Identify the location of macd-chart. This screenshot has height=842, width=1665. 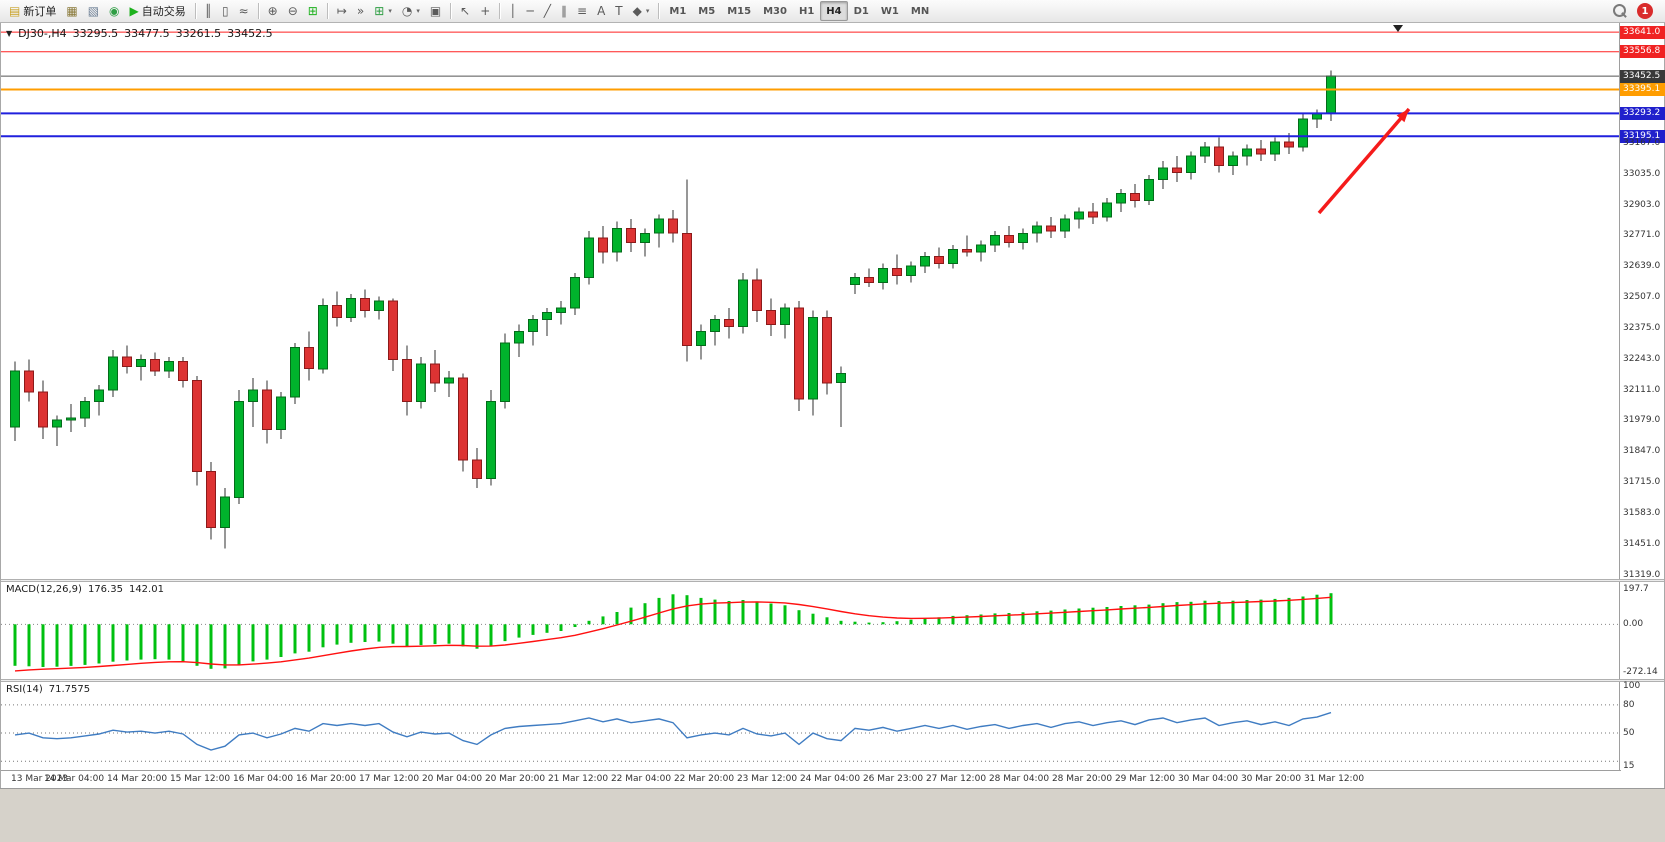
(811, 630).